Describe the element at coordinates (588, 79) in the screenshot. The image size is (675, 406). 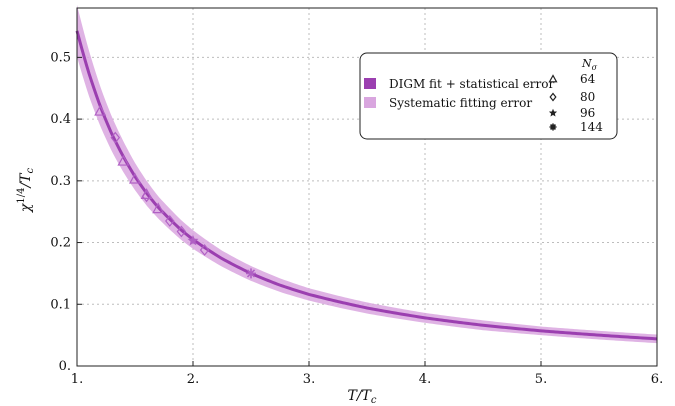
I see `legend-series-label-64: 64` at that location.